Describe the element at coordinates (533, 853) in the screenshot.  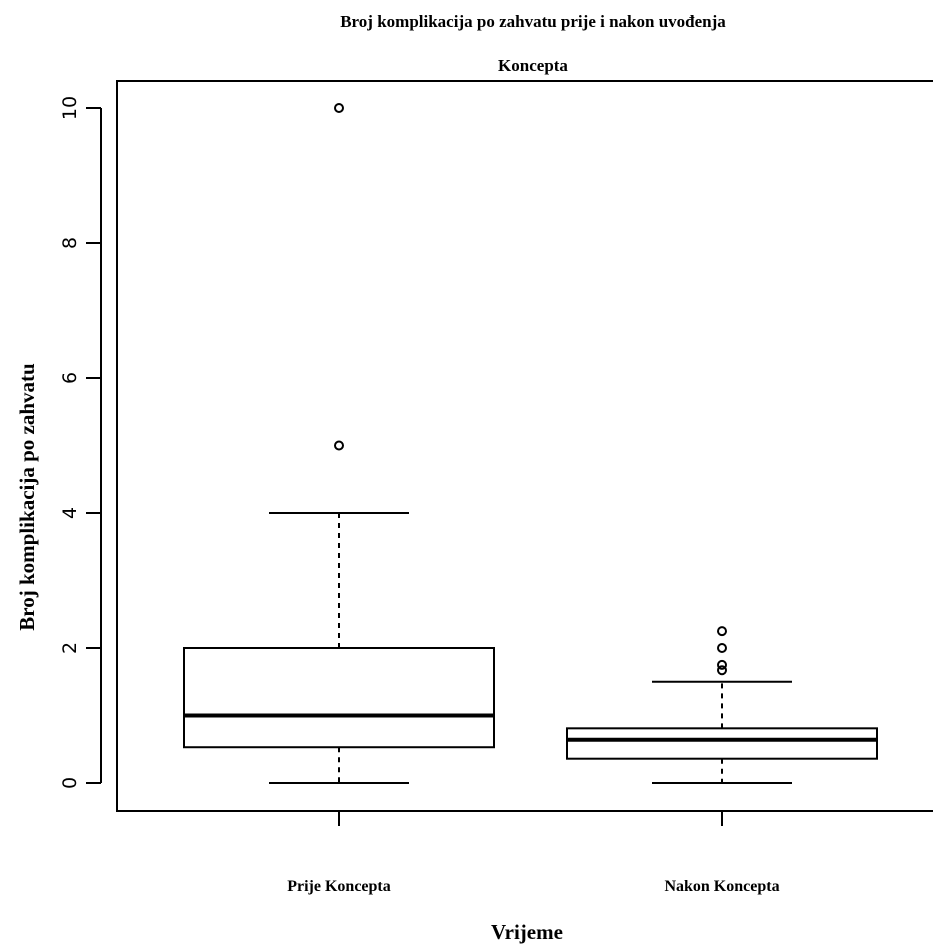
I see `x-axis: Prije Koncepta Nakon Koncepta` at that location.